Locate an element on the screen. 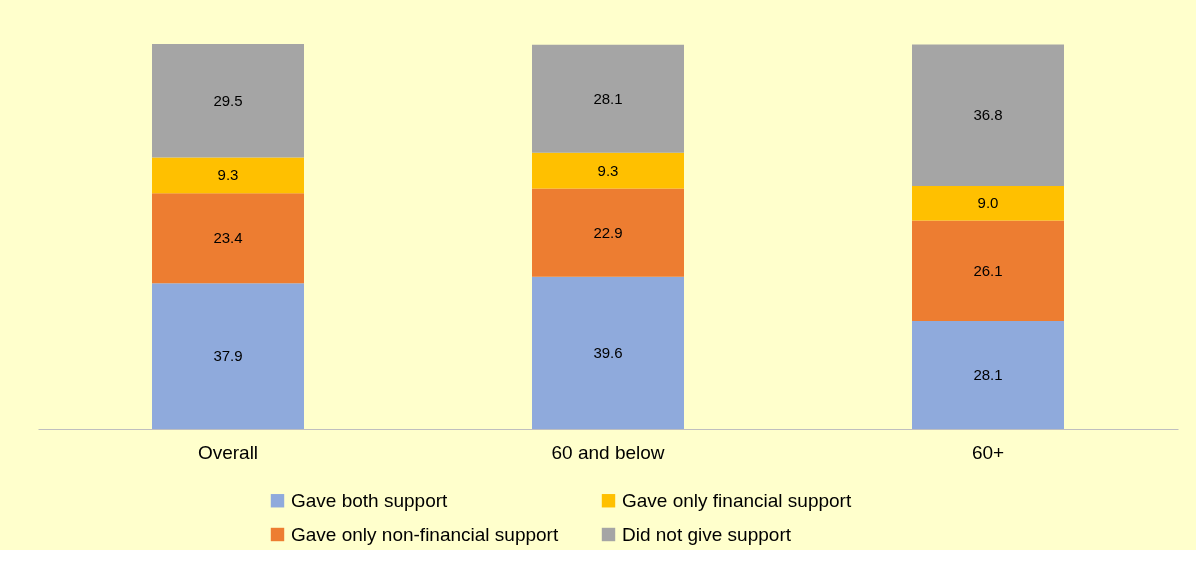  data-label: 29.5 is located at coordinates (228, 100).